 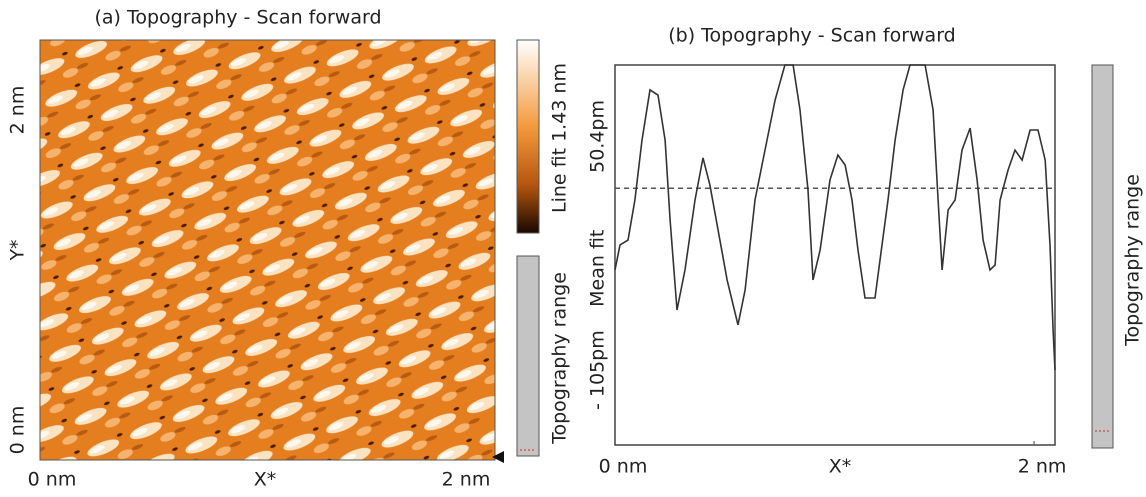 What do you see at coordinates (560, 138) in the screenshot?
I see `colorbar-label: Line fit 1.43 nm` at bounding box center [560, 138].